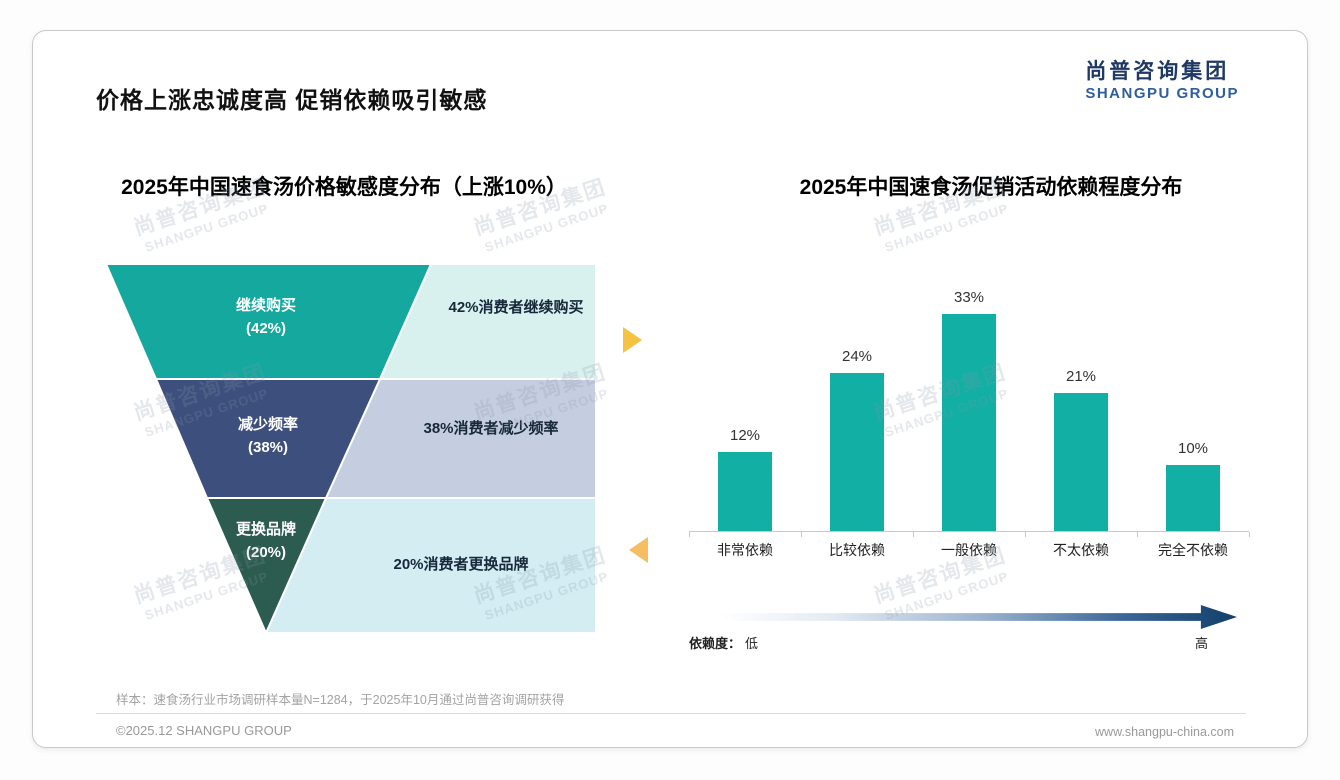  Describe the element at coordinates (632, 340) in the screenshot. I see `arrow-right-icon` at that location.